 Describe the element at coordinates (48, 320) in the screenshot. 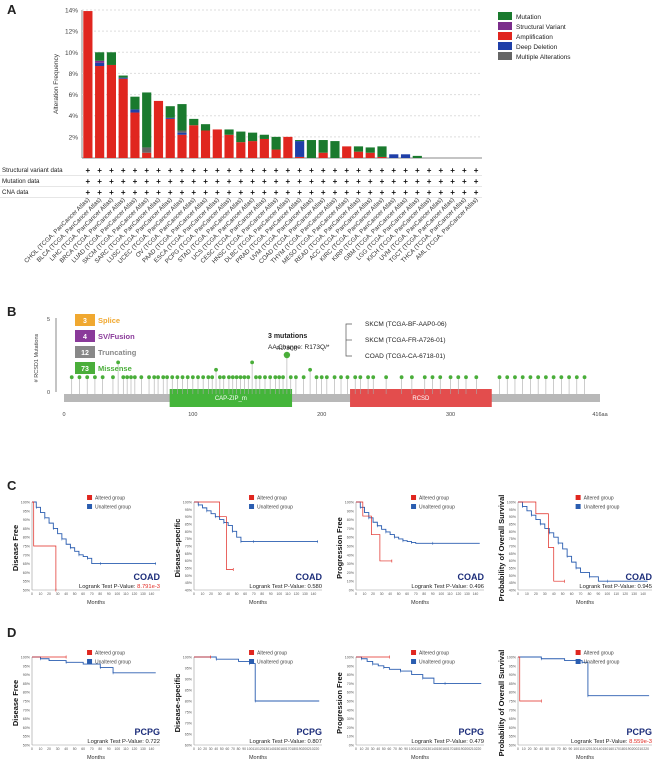

I see `y-tick-label: 5` at that location.